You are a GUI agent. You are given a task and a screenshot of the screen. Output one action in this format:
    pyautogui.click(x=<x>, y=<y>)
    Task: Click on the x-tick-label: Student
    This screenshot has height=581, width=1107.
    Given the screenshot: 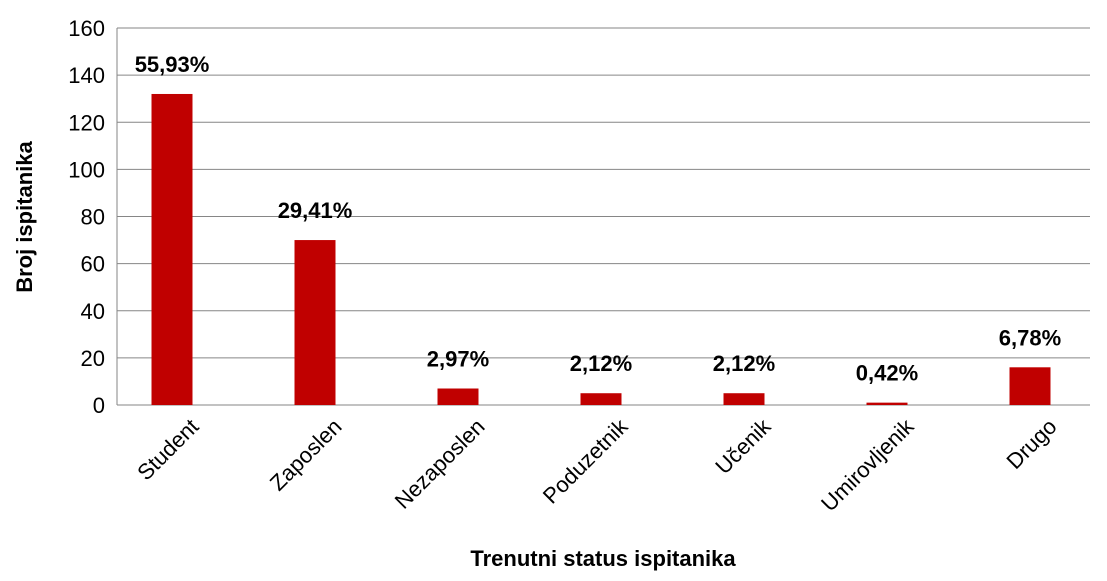 What is the action you would take?
    pyautogui.click(x=167, y=449)
    